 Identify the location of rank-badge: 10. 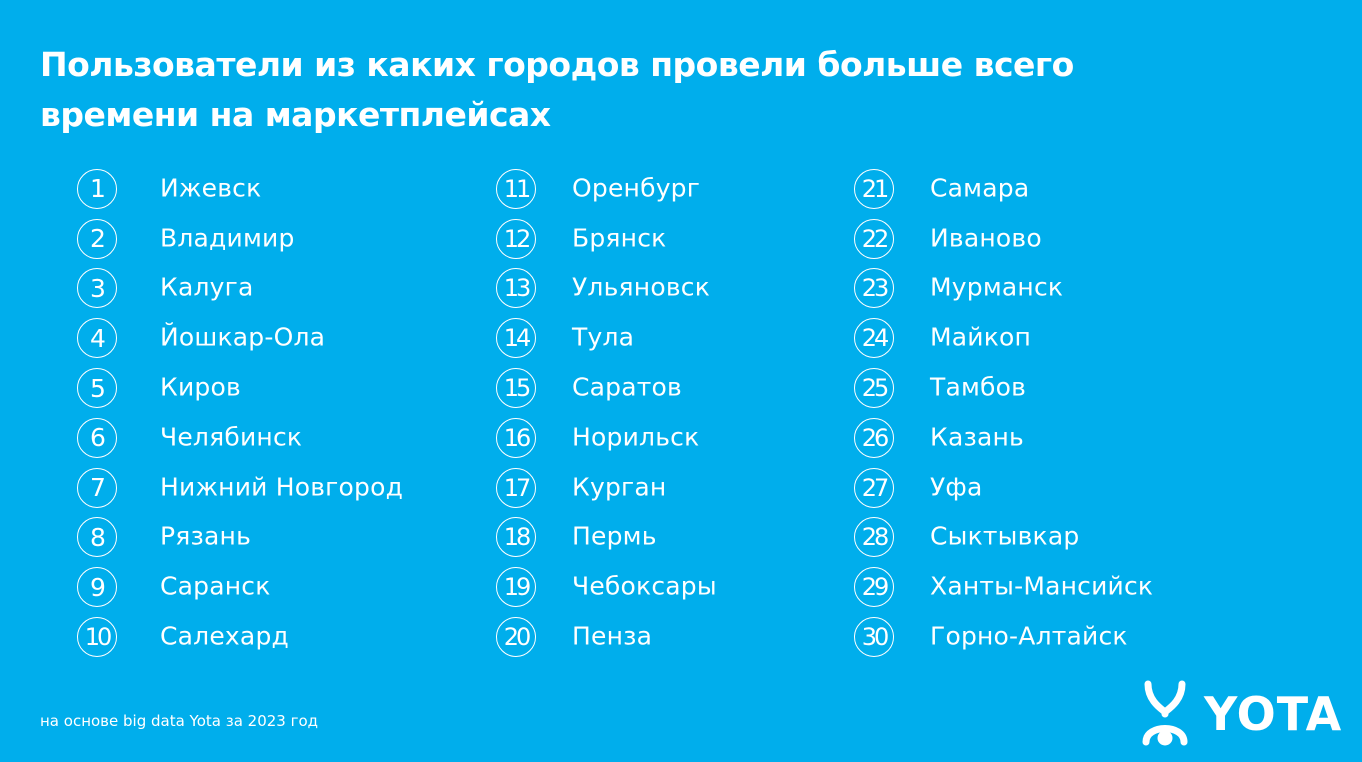
(97, 637).